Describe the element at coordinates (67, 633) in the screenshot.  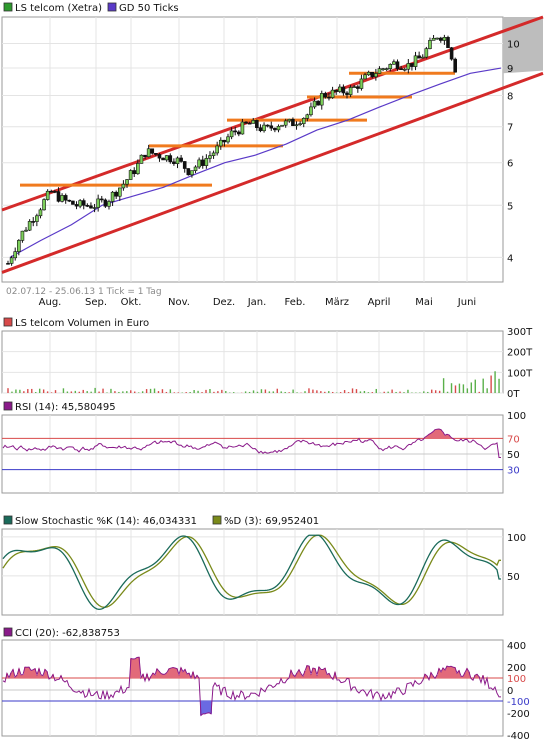
I see `legend-cci: CCI (20): -62,838753` at that location.